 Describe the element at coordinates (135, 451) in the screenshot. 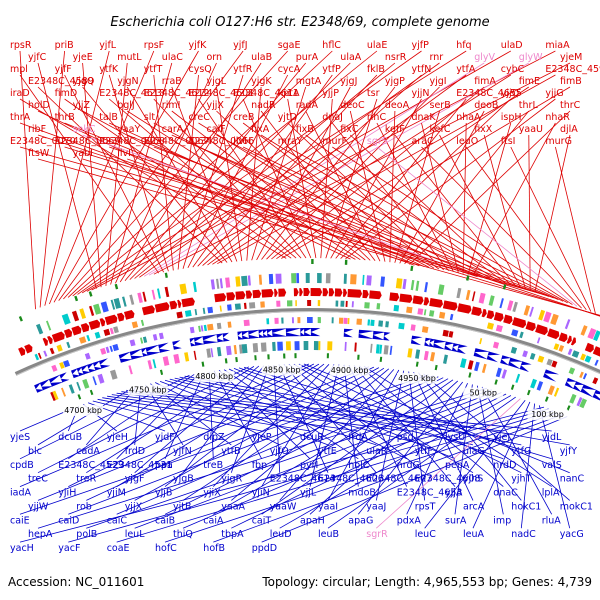

I see `gene-label-frdd: frdD` at that location.